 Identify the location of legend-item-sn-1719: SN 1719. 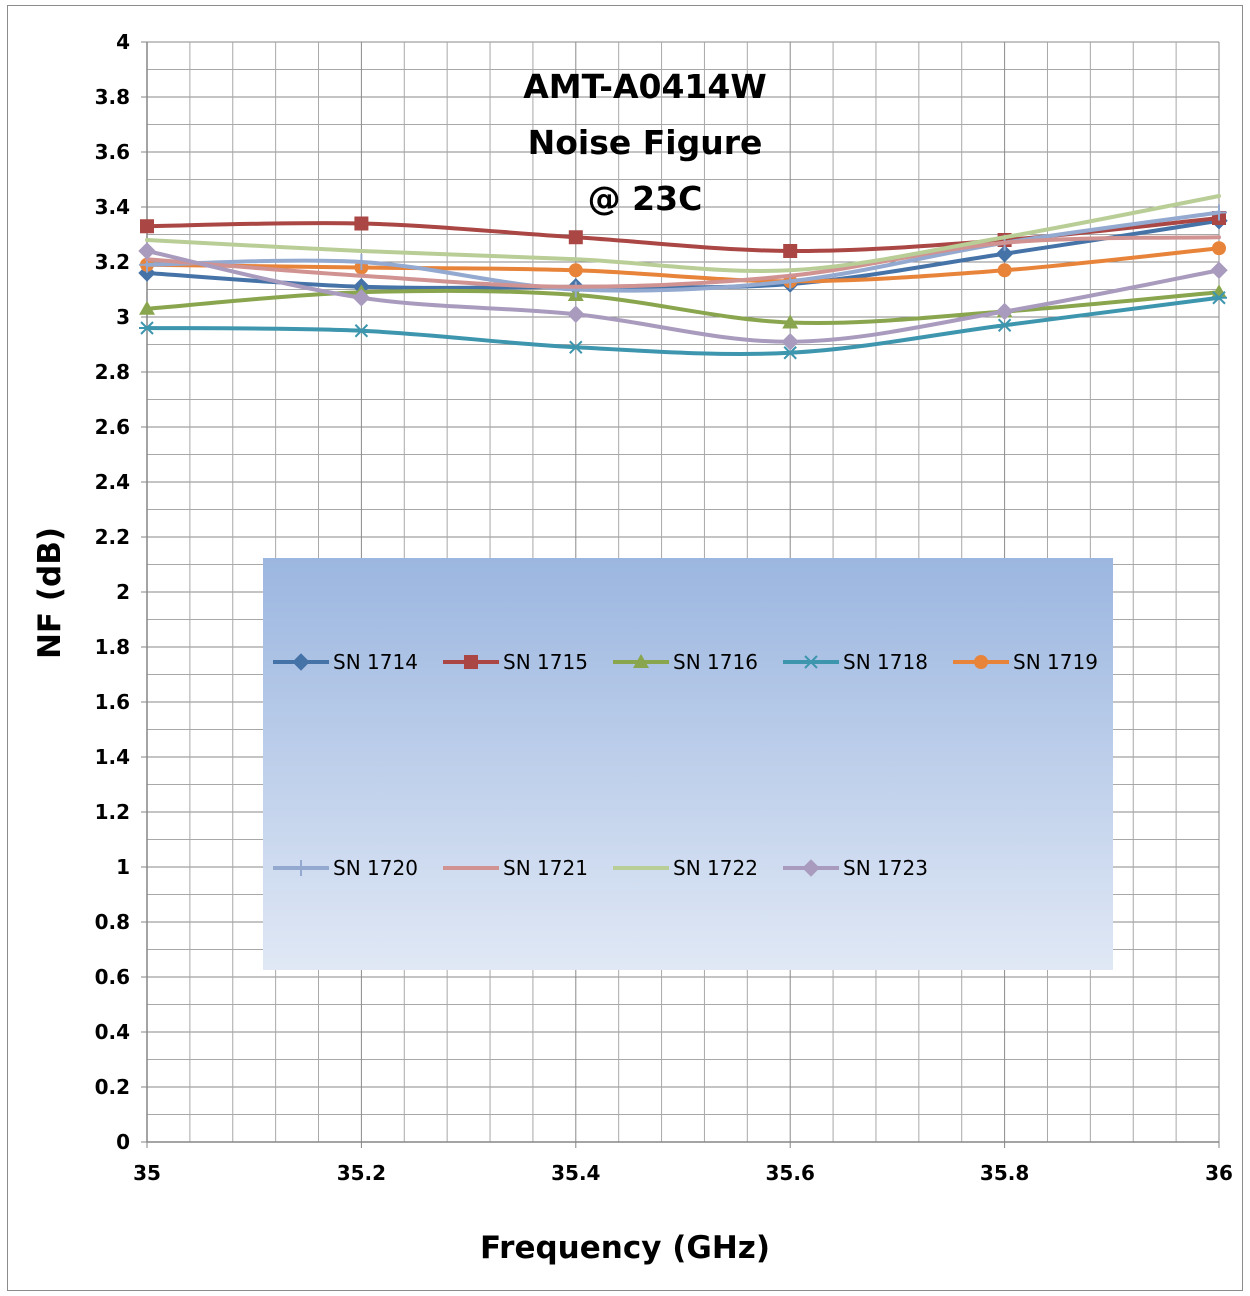
(1025, 662).